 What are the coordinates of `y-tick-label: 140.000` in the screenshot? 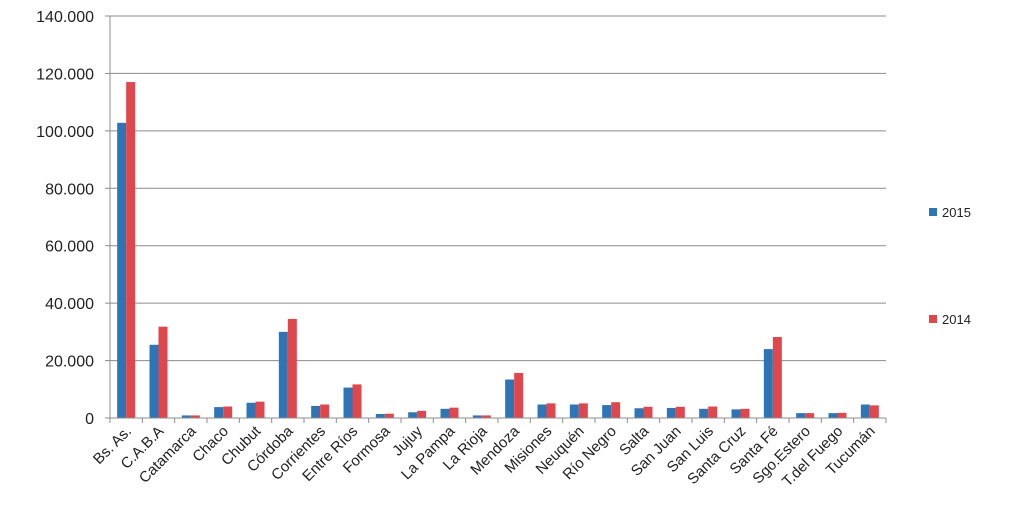 It's located at (65, 17).